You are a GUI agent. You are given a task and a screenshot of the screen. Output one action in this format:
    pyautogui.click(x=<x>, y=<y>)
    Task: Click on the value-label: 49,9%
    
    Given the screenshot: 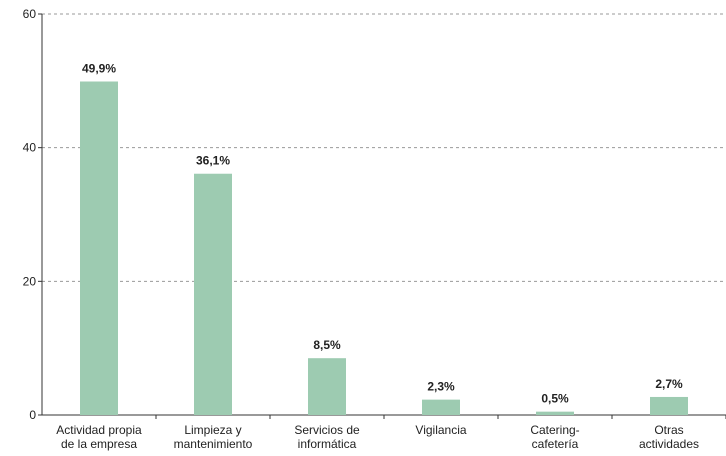 What is the action you would take?
    pyautogui.click(x=99, y=69)
    